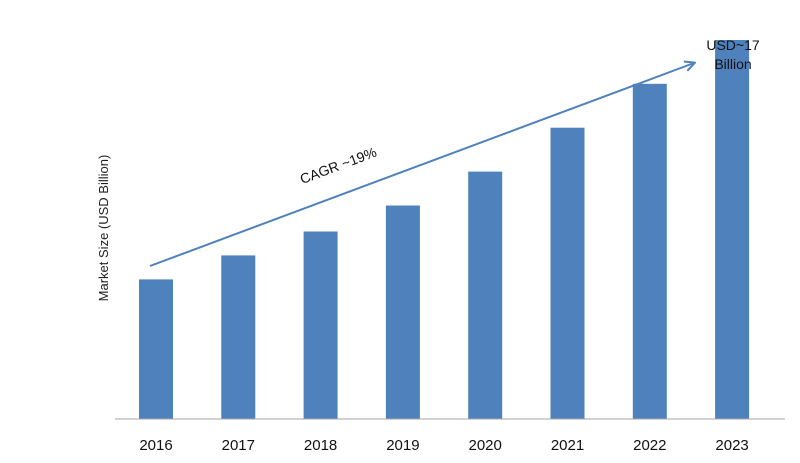  Describe the element at coordinates (402, 312) in the screenshot. I see `bar-2019` at that location.